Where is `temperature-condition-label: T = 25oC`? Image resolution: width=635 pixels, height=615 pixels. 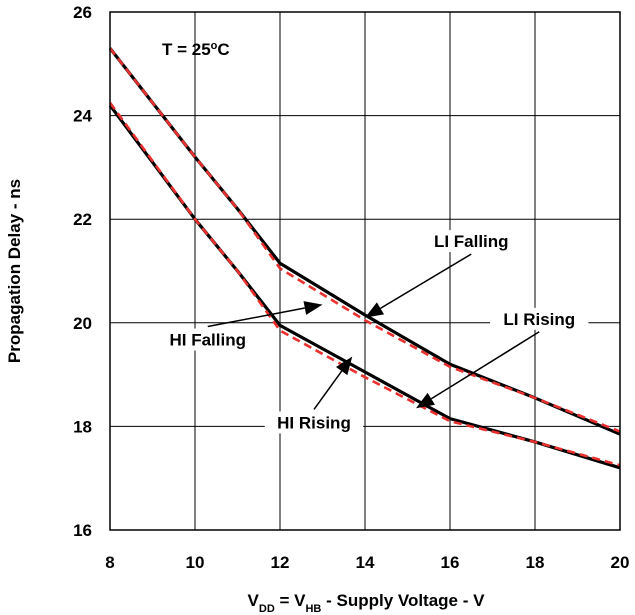
temperature-condition-label: T = 25oC is located at coordinates (196, 49).